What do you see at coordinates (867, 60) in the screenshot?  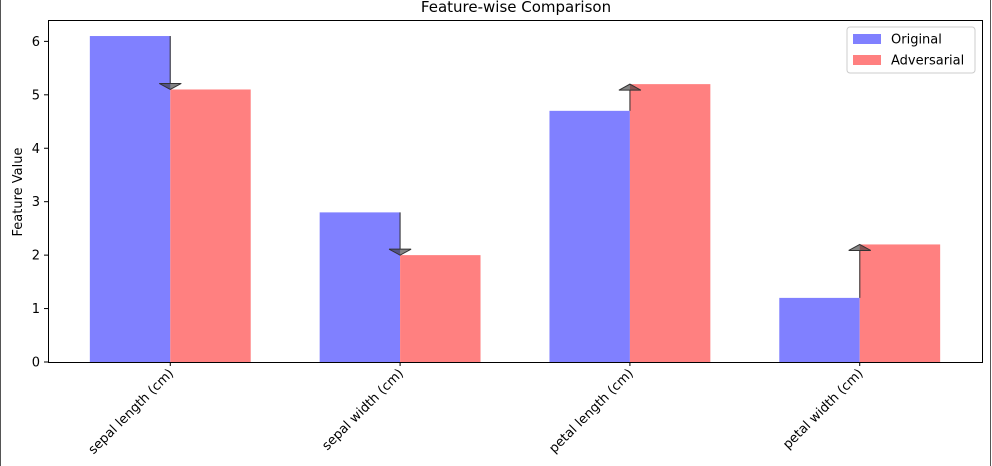 I see `legend-swatch-adversarial` at bounding box center [867, 60].